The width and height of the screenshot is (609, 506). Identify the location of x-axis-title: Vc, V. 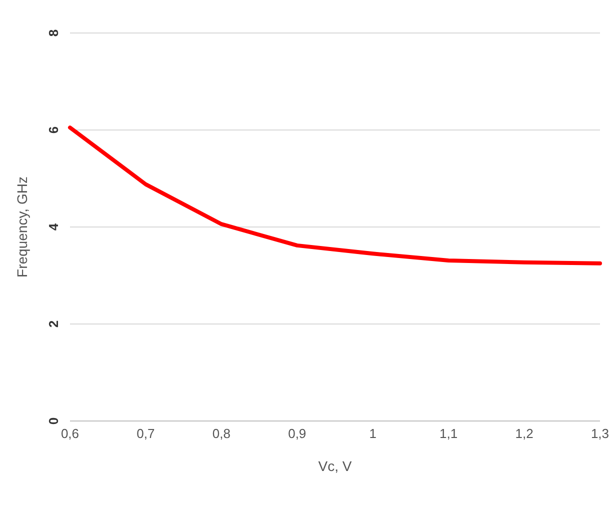
(335, 466).